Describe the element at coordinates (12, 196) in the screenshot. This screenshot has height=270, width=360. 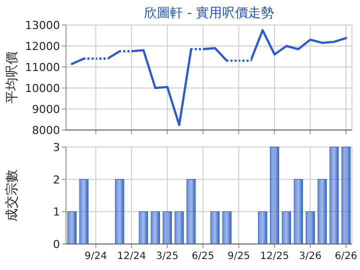
I see `y-axis-title: 成交宗數` at that location.